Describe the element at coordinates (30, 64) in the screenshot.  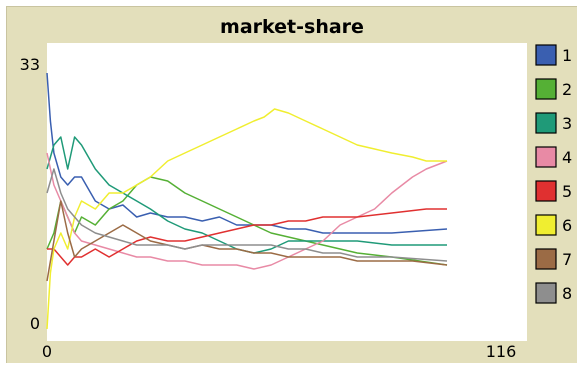
I see `y-tick-max: 33` at that location.